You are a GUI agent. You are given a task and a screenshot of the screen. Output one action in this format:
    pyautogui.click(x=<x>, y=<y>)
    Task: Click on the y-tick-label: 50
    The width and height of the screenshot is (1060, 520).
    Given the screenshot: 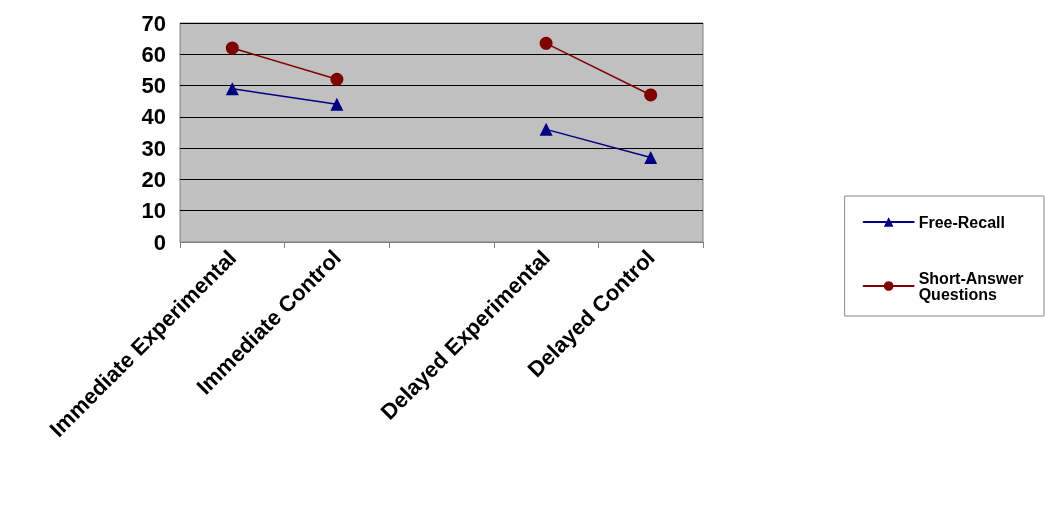 What is the action you would take?
    pyautogui.click(x=153, y=86)
    